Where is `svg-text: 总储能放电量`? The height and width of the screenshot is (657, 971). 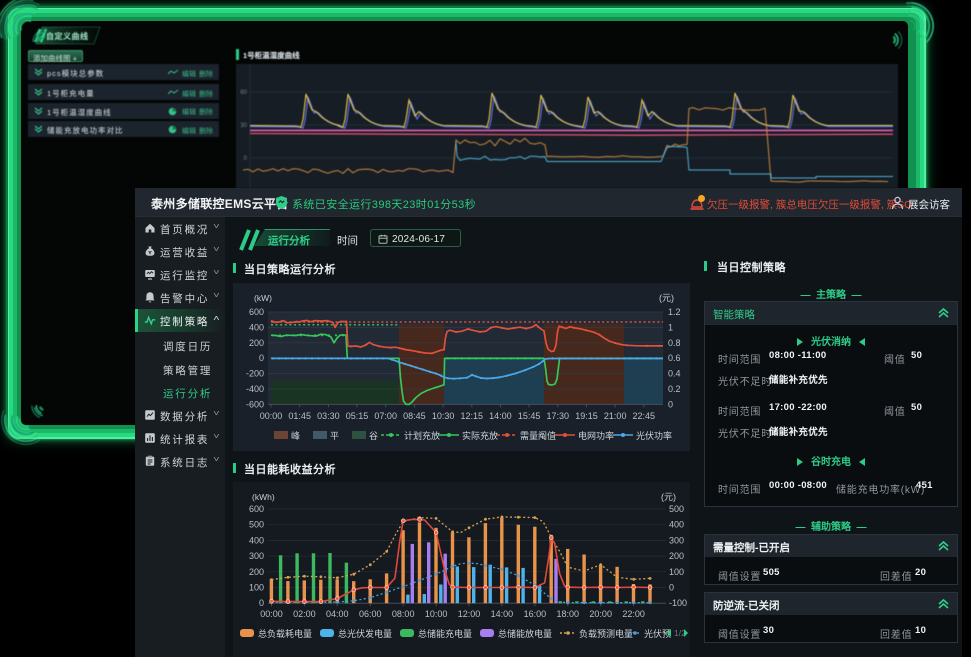 svg-text: 总储能放电量 is located at coordinates (525, 633).